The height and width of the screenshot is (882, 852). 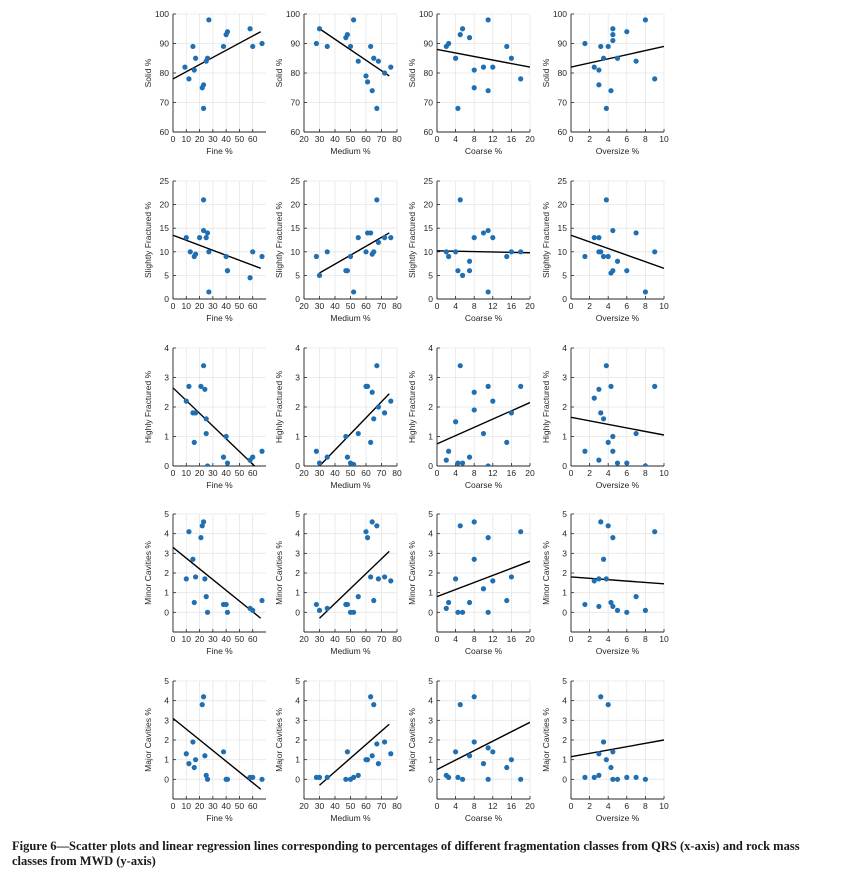 What do you see at coordinates (165, 205) in the screenshot?
I see `y-tick-label: 20` at bounding box center [165, 205].